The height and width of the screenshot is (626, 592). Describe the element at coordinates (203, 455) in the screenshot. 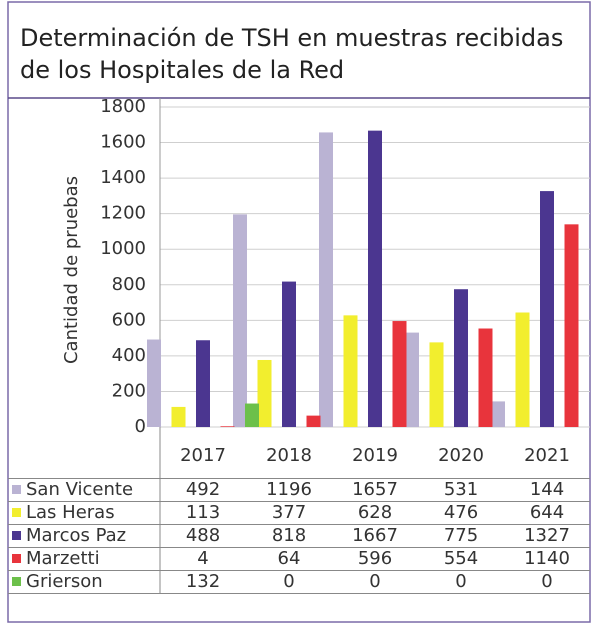

I see `x-tick-label: 2017` at that location.